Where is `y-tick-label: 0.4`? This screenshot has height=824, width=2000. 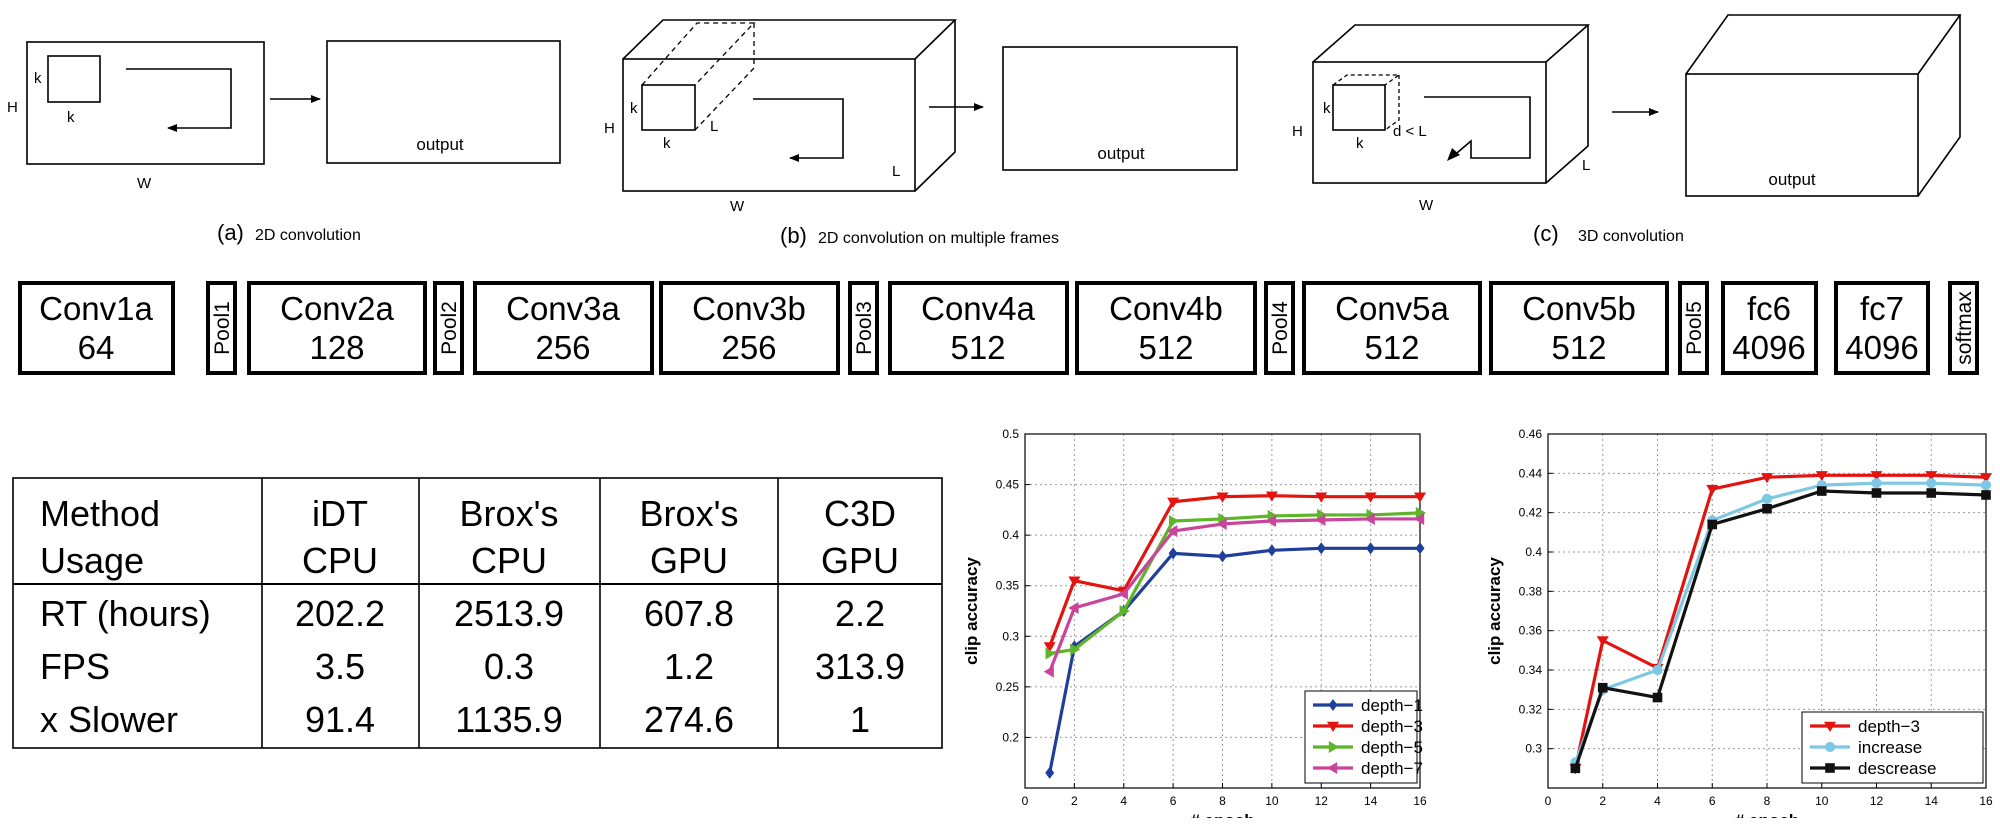 y-tick-label: 0.4 is located at coordinates (1533, 552).